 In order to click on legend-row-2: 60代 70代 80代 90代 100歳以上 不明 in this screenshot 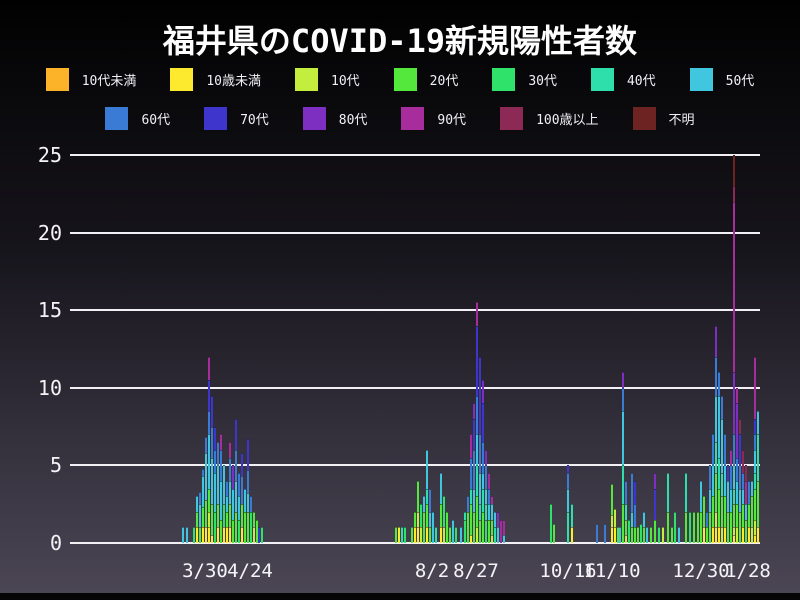, I will do `click(400, 118)`.